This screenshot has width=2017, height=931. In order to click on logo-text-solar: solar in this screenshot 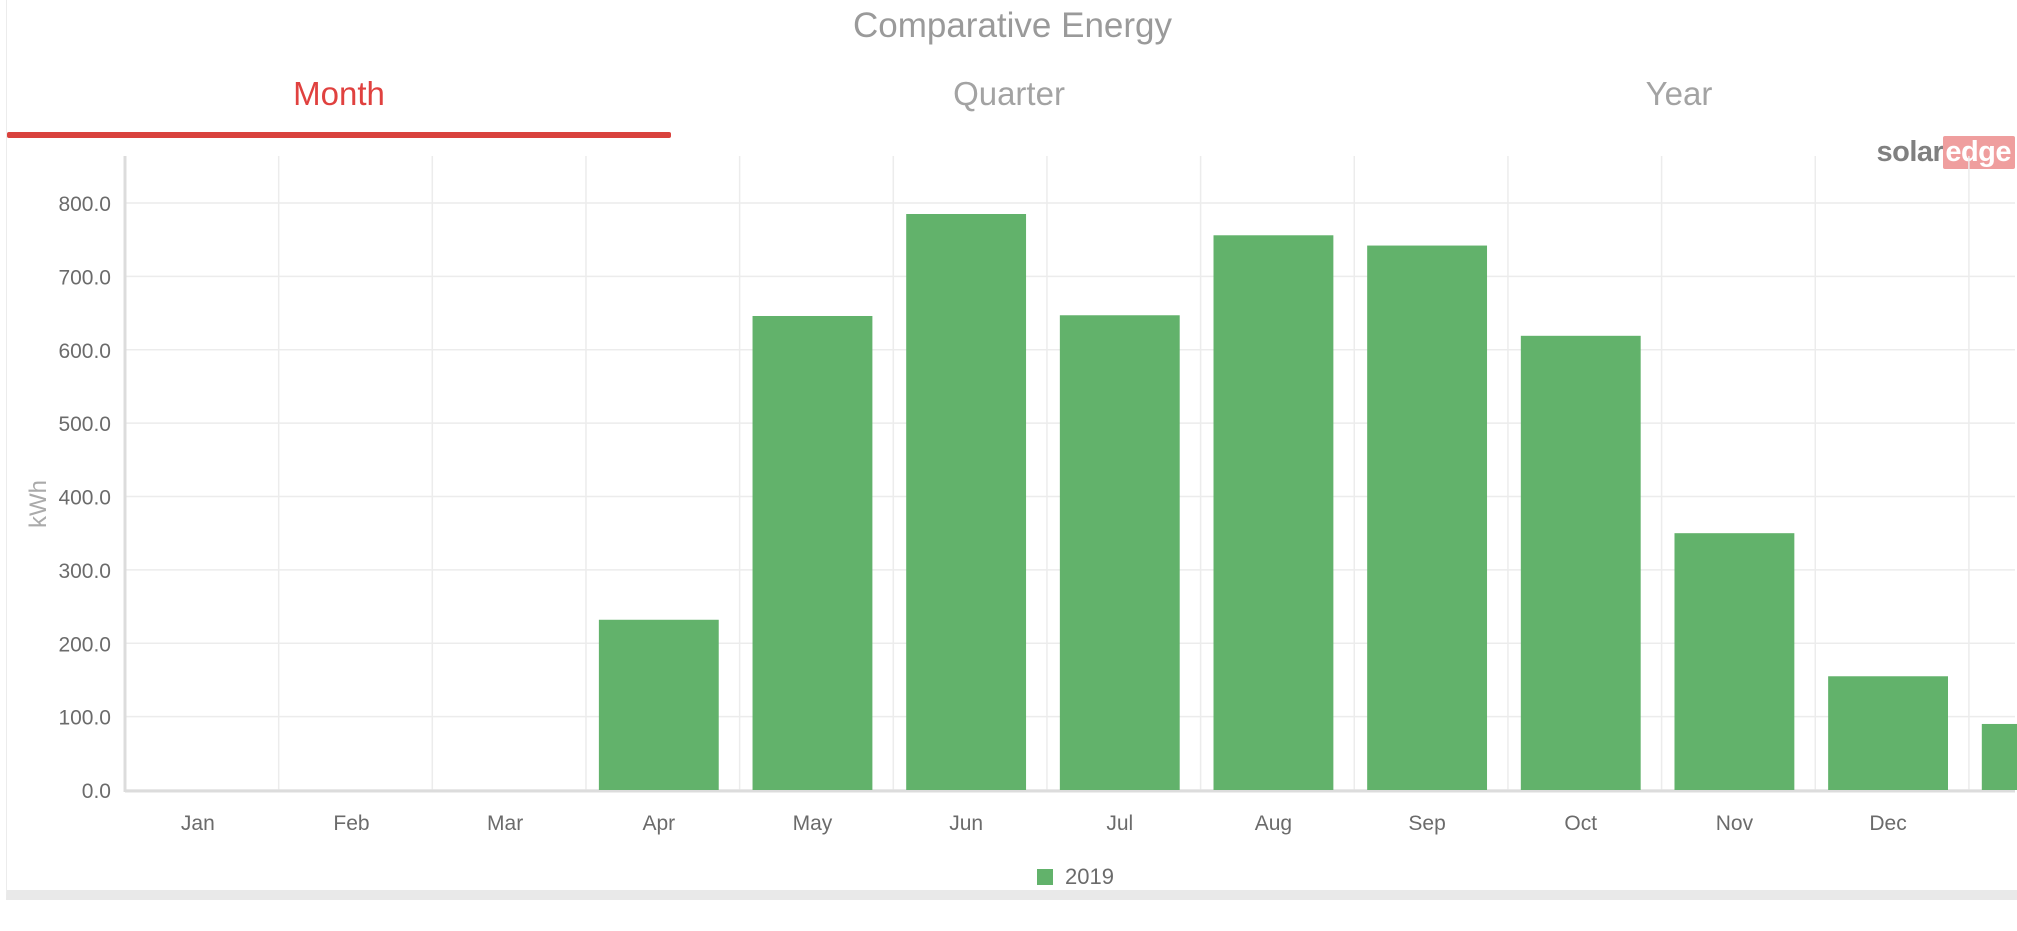, I will do `click(1910, 151)`.